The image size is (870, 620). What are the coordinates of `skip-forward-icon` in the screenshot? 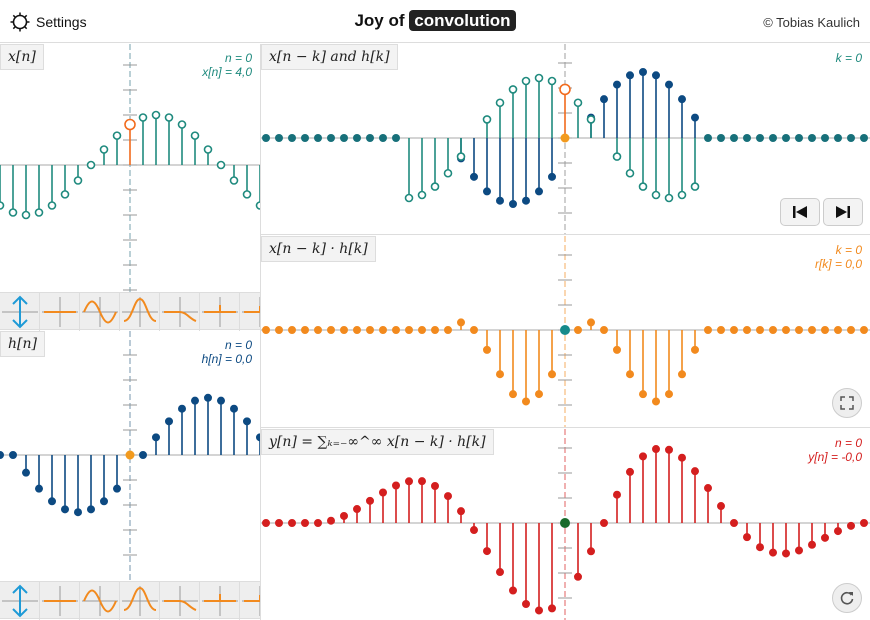 It's located at (843, 212).